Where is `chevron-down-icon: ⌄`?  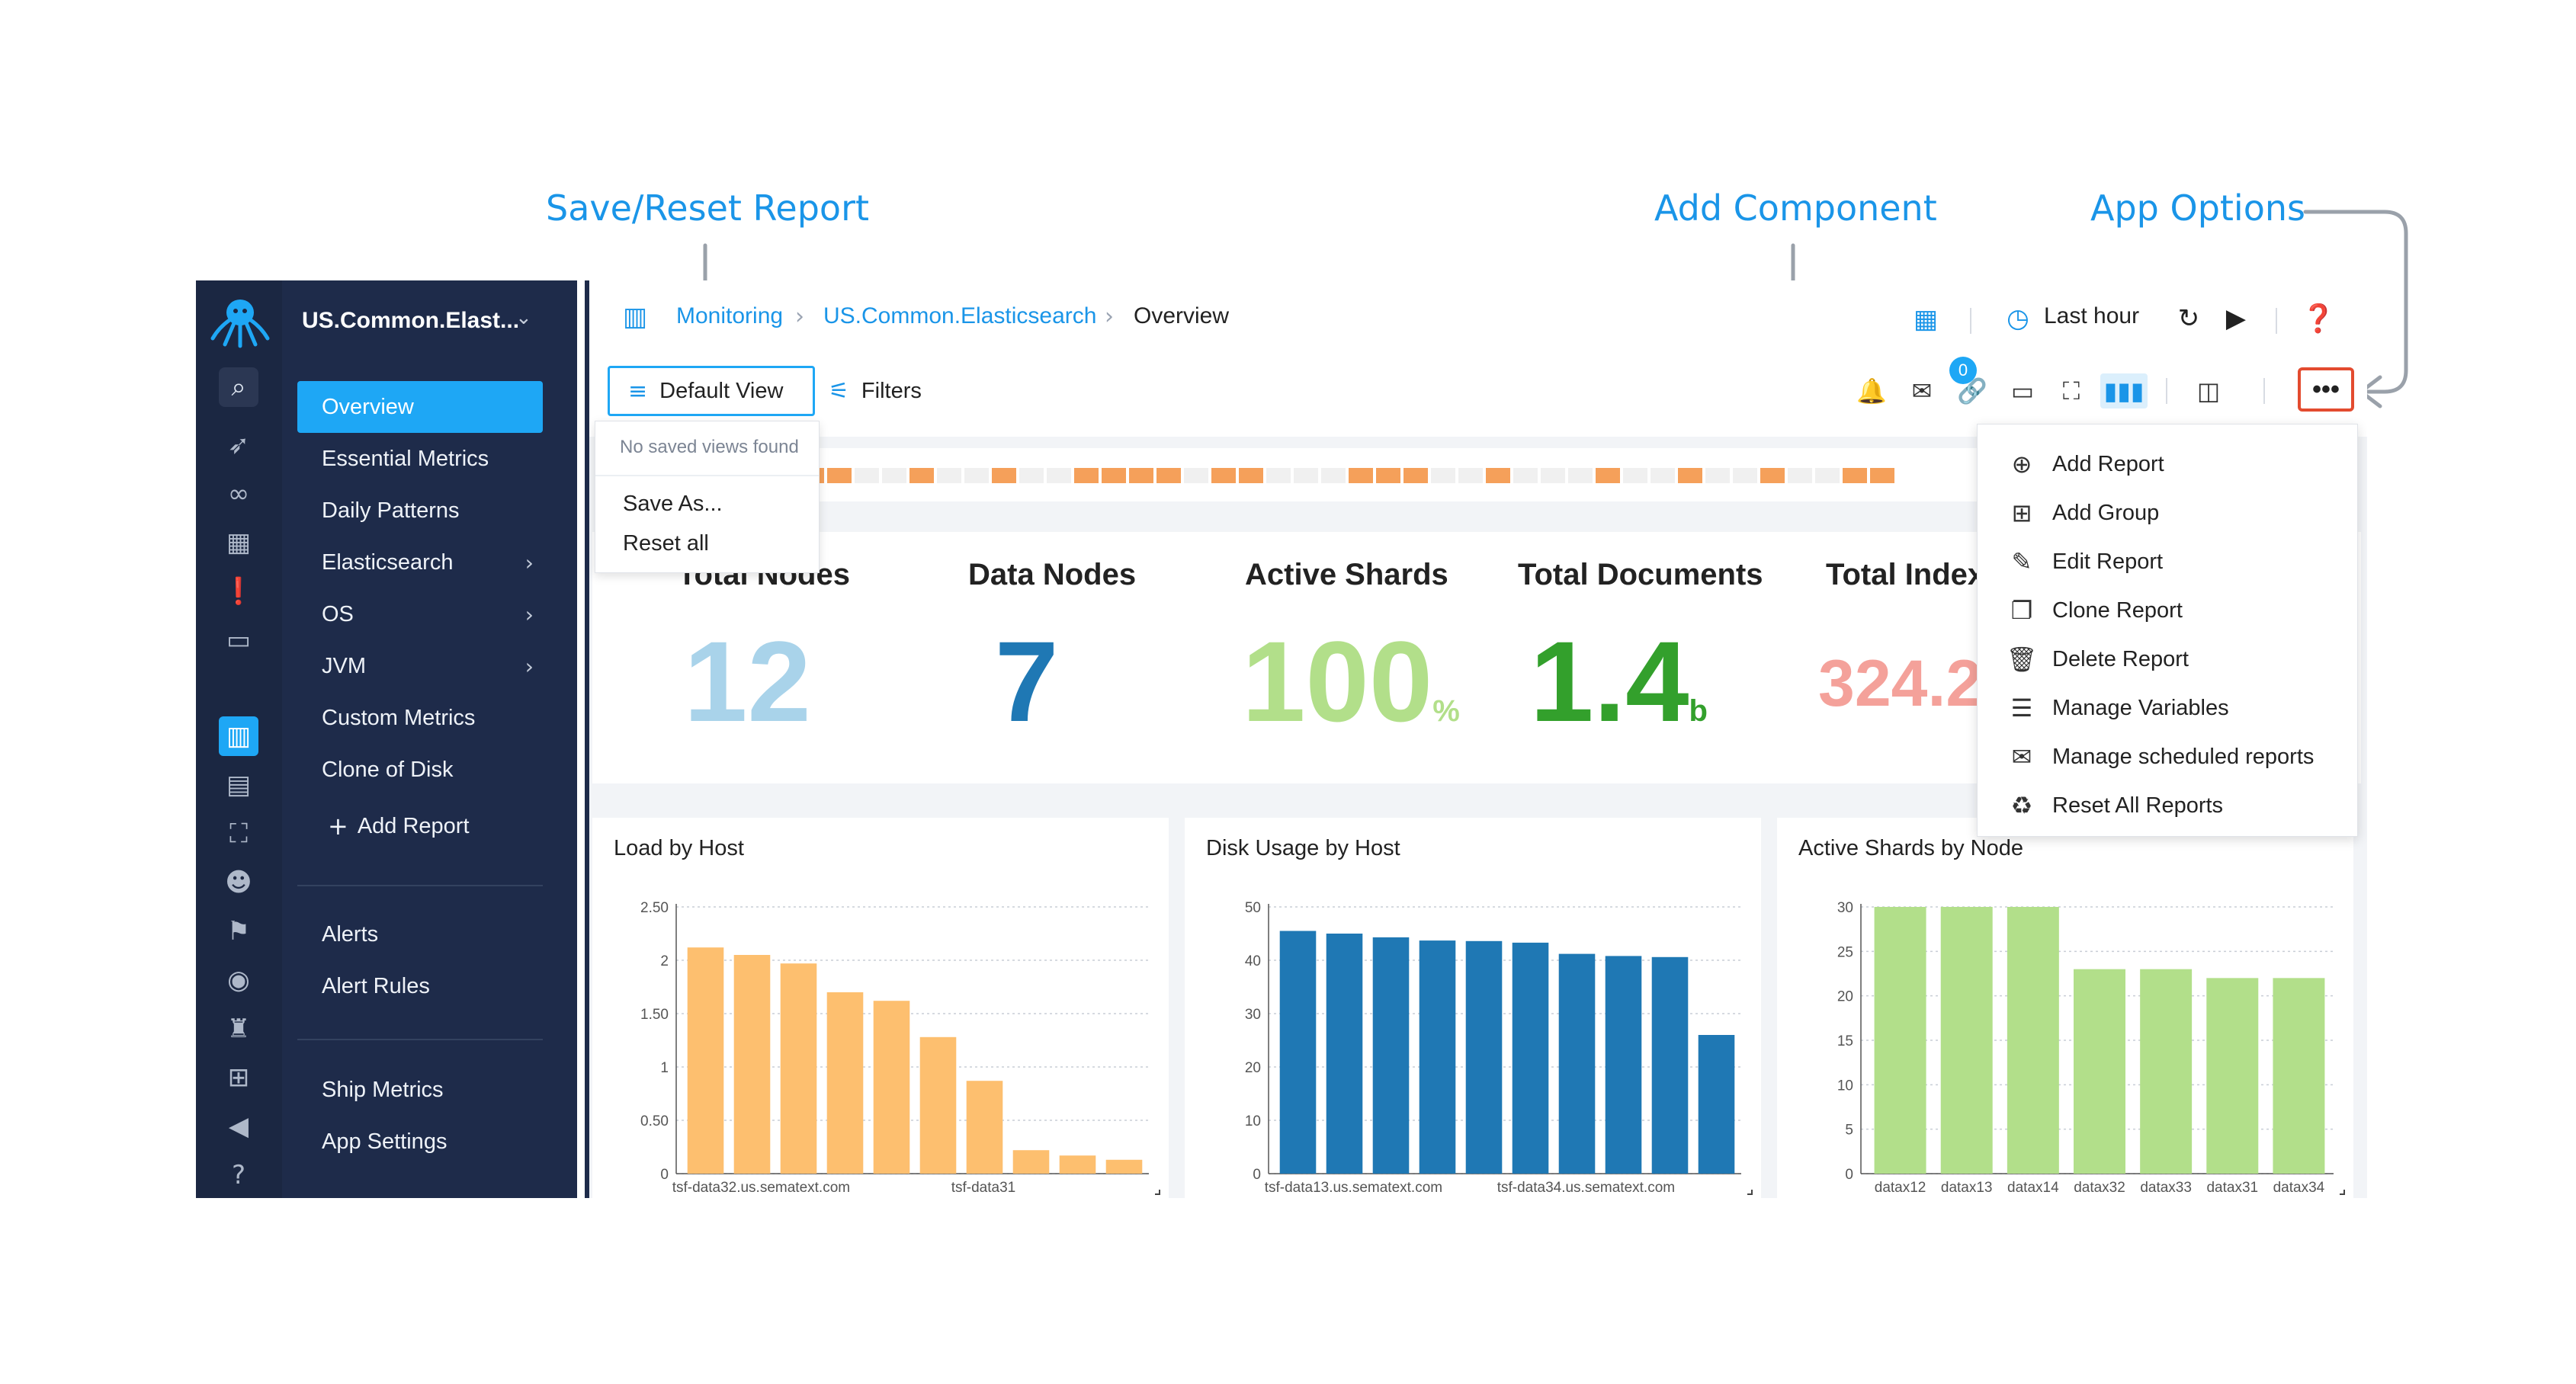
chevron-down-icon: ⌄ is located at coordinates (523, 317).